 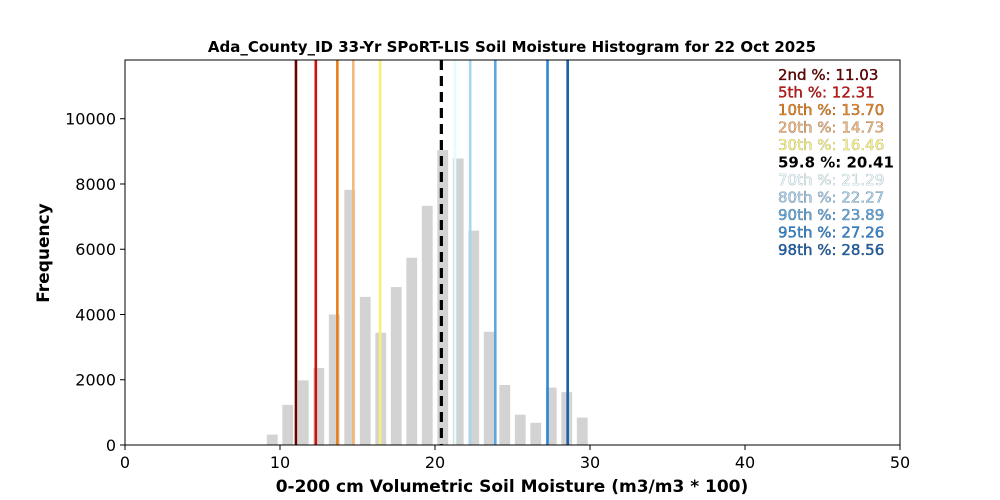 I want to click on y-tick-label: 8000, so click(x=95, y=184).